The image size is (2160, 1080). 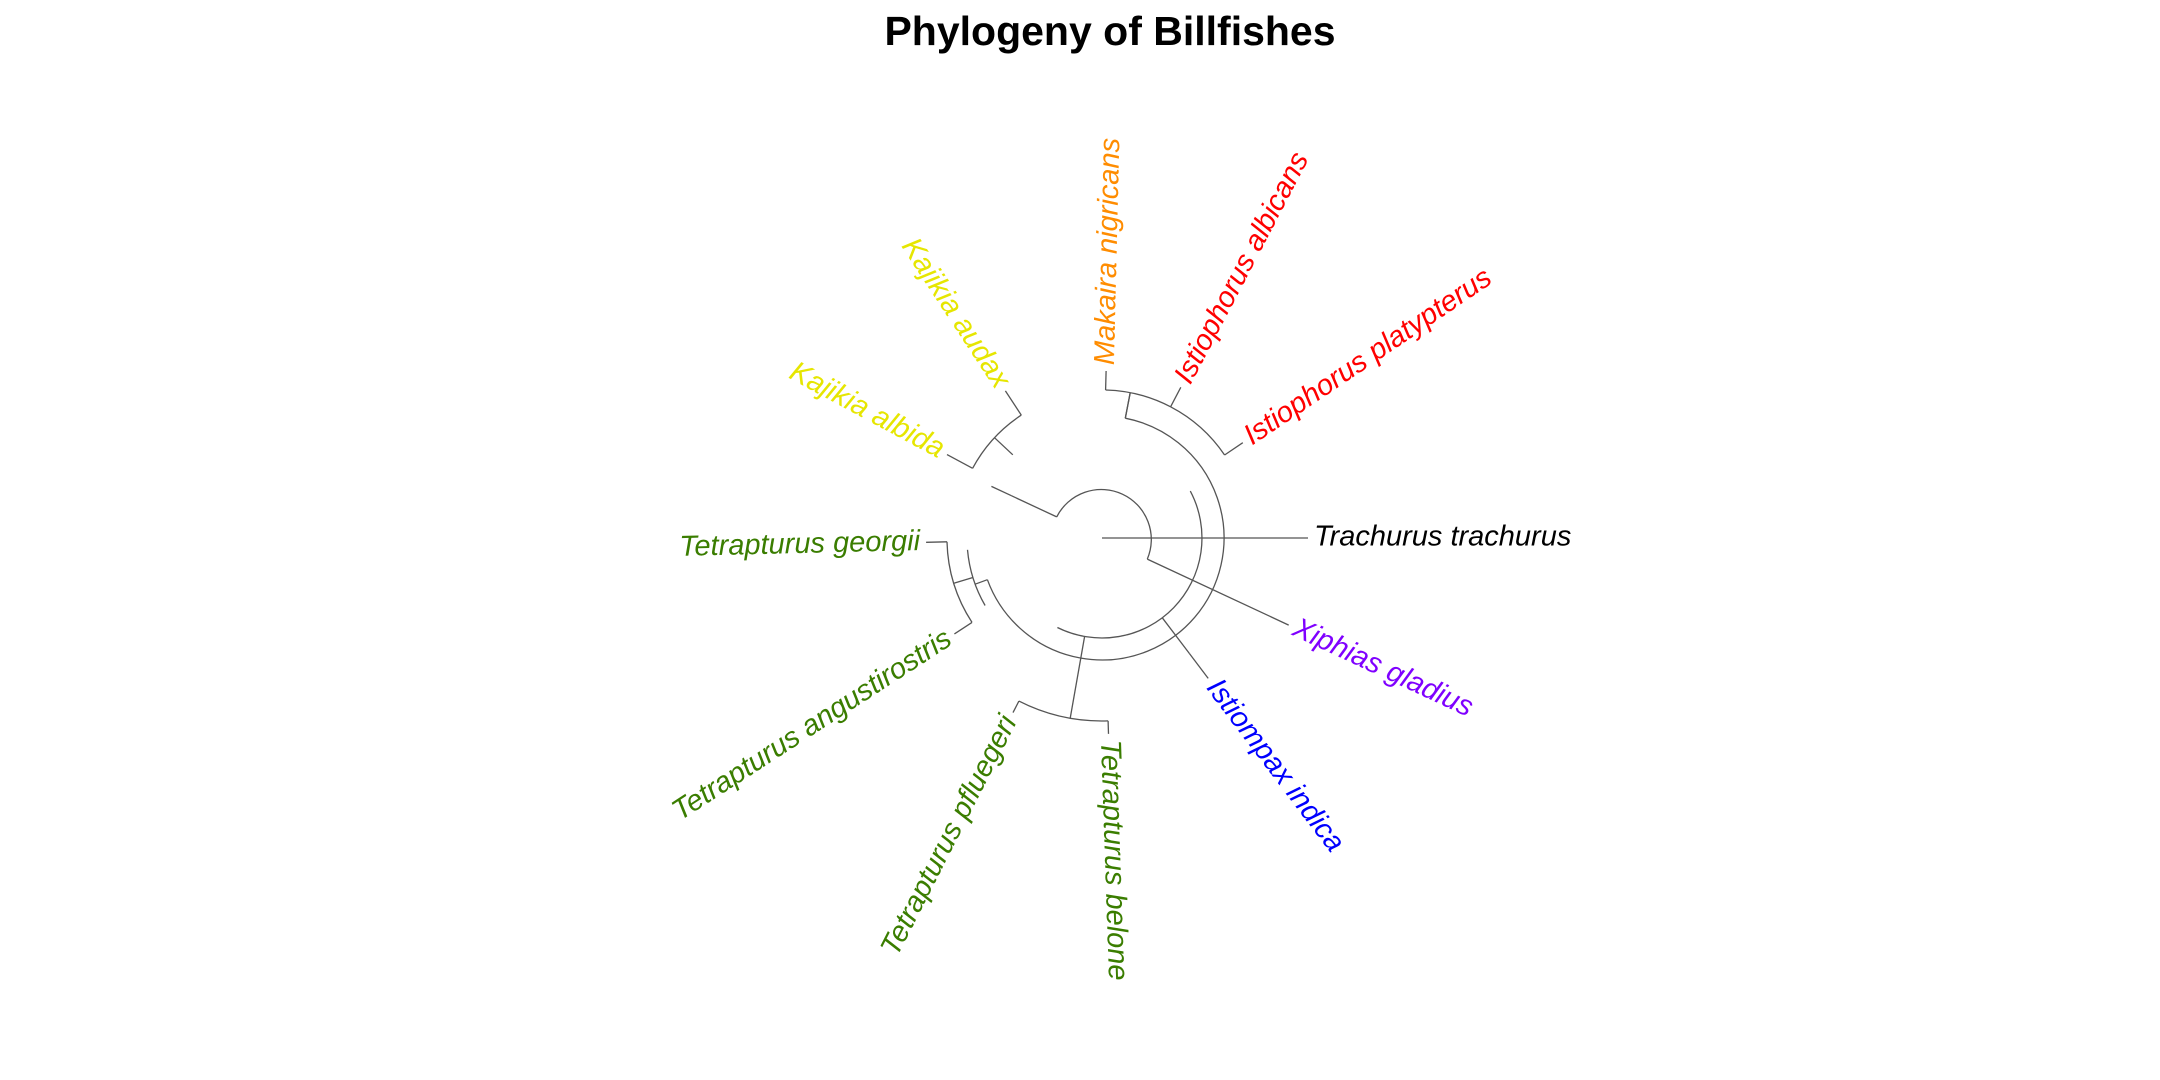 What do you see at coordinates (800, 544) in the screenshot?
I see `tip-label: Tetrapturus georgii` at bounding box center [800, 544].